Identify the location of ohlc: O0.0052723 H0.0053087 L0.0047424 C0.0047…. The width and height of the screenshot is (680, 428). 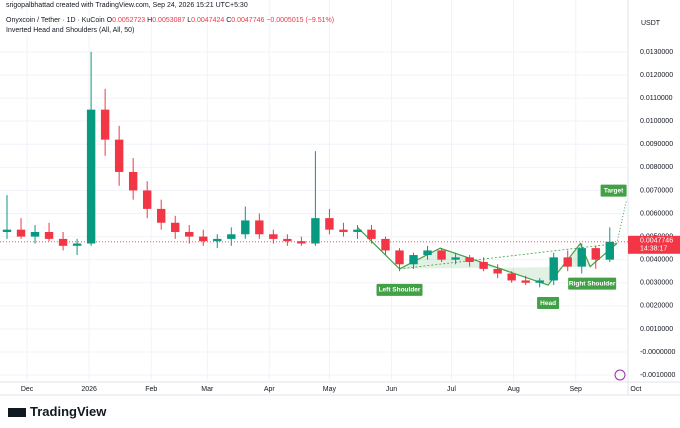
(187, 20).